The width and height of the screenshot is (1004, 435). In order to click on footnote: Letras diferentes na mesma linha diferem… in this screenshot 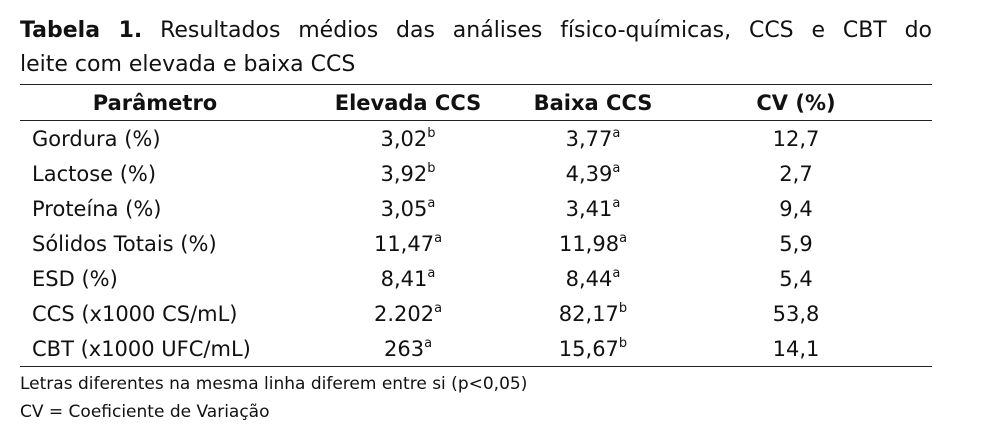, I will do `click(274, 384)`.